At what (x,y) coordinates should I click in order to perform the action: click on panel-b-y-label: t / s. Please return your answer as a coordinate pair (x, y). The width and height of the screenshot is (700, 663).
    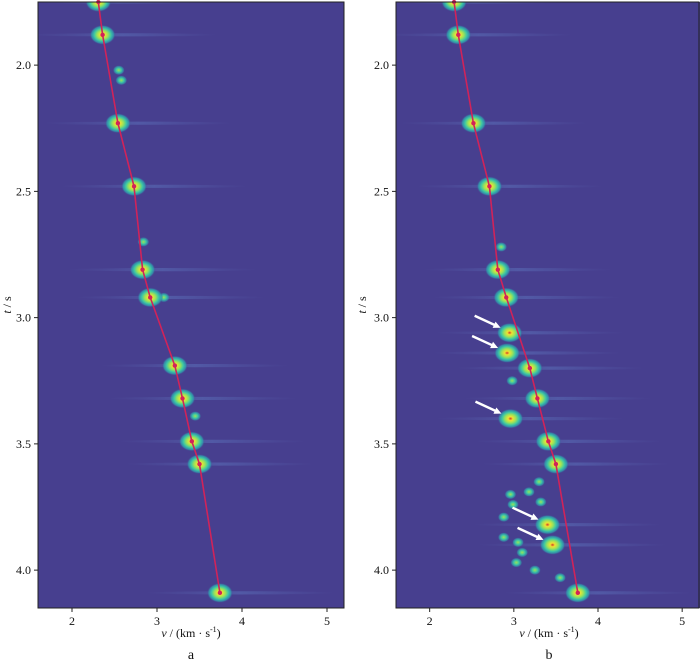
    Looking at the image, I should click on (362, 305).